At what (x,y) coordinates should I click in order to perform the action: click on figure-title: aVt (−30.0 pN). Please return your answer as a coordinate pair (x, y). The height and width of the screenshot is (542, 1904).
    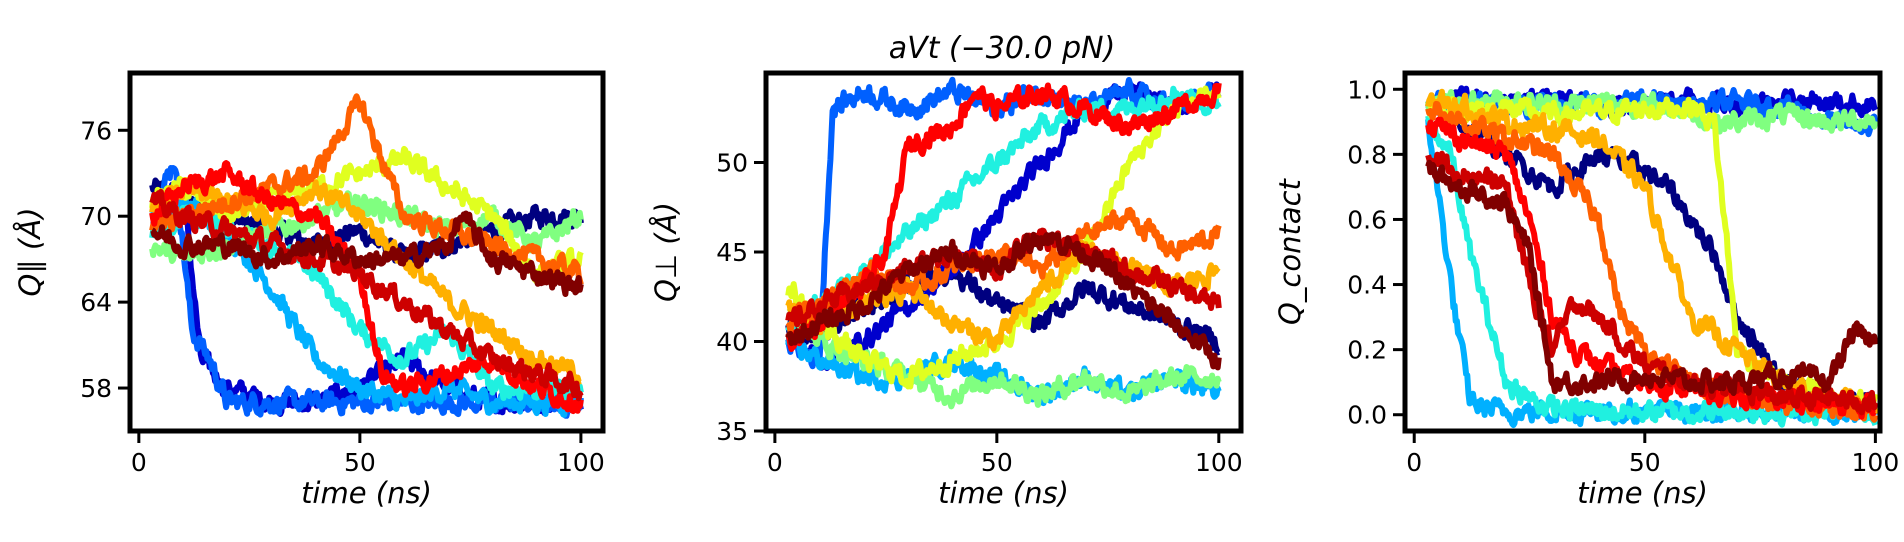
    Looking at the image, I should click on (1002, 48).